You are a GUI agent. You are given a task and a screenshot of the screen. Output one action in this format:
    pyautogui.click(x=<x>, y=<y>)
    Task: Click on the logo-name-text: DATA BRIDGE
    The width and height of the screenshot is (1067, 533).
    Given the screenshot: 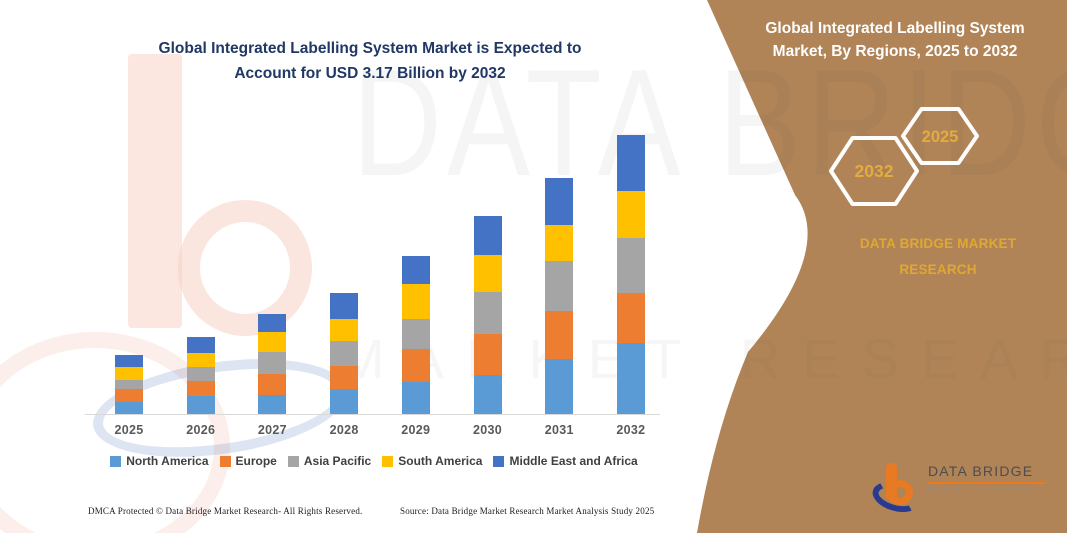 What is the action you would take?
    pyautogui.click(x=981, y=471)
    